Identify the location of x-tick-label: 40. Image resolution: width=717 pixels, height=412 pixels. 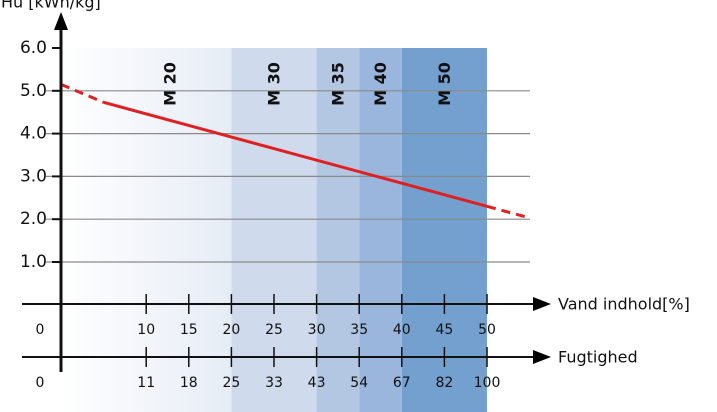
(402, 330).